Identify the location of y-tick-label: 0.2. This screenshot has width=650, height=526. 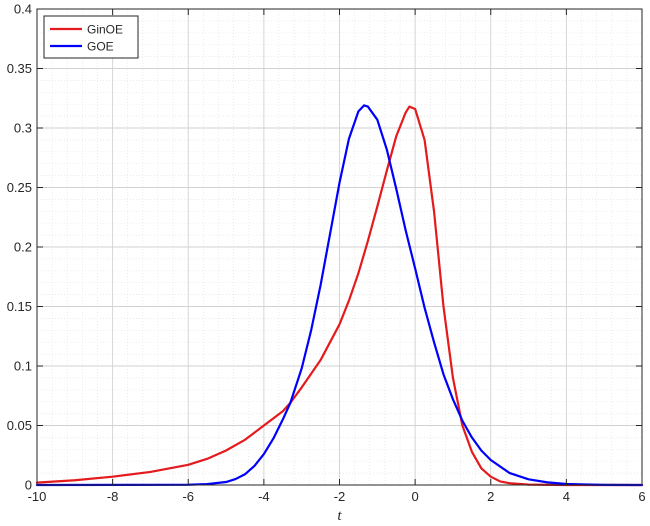
(23, 247).